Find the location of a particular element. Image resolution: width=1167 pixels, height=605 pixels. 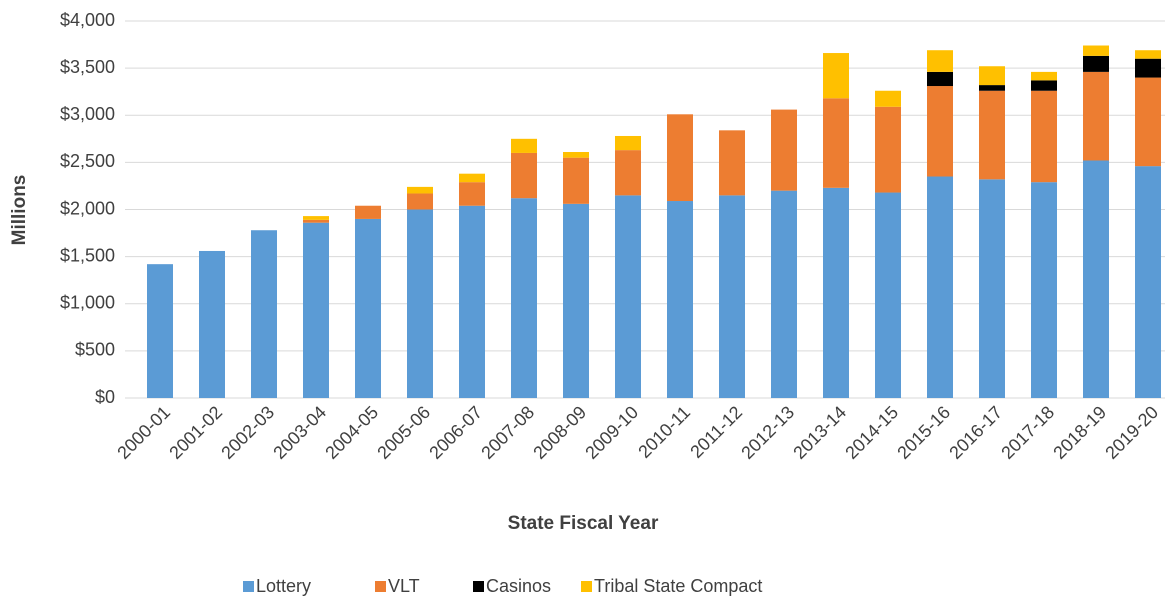

y-tick-label: $3,000 is located at coordinates (87, 114).